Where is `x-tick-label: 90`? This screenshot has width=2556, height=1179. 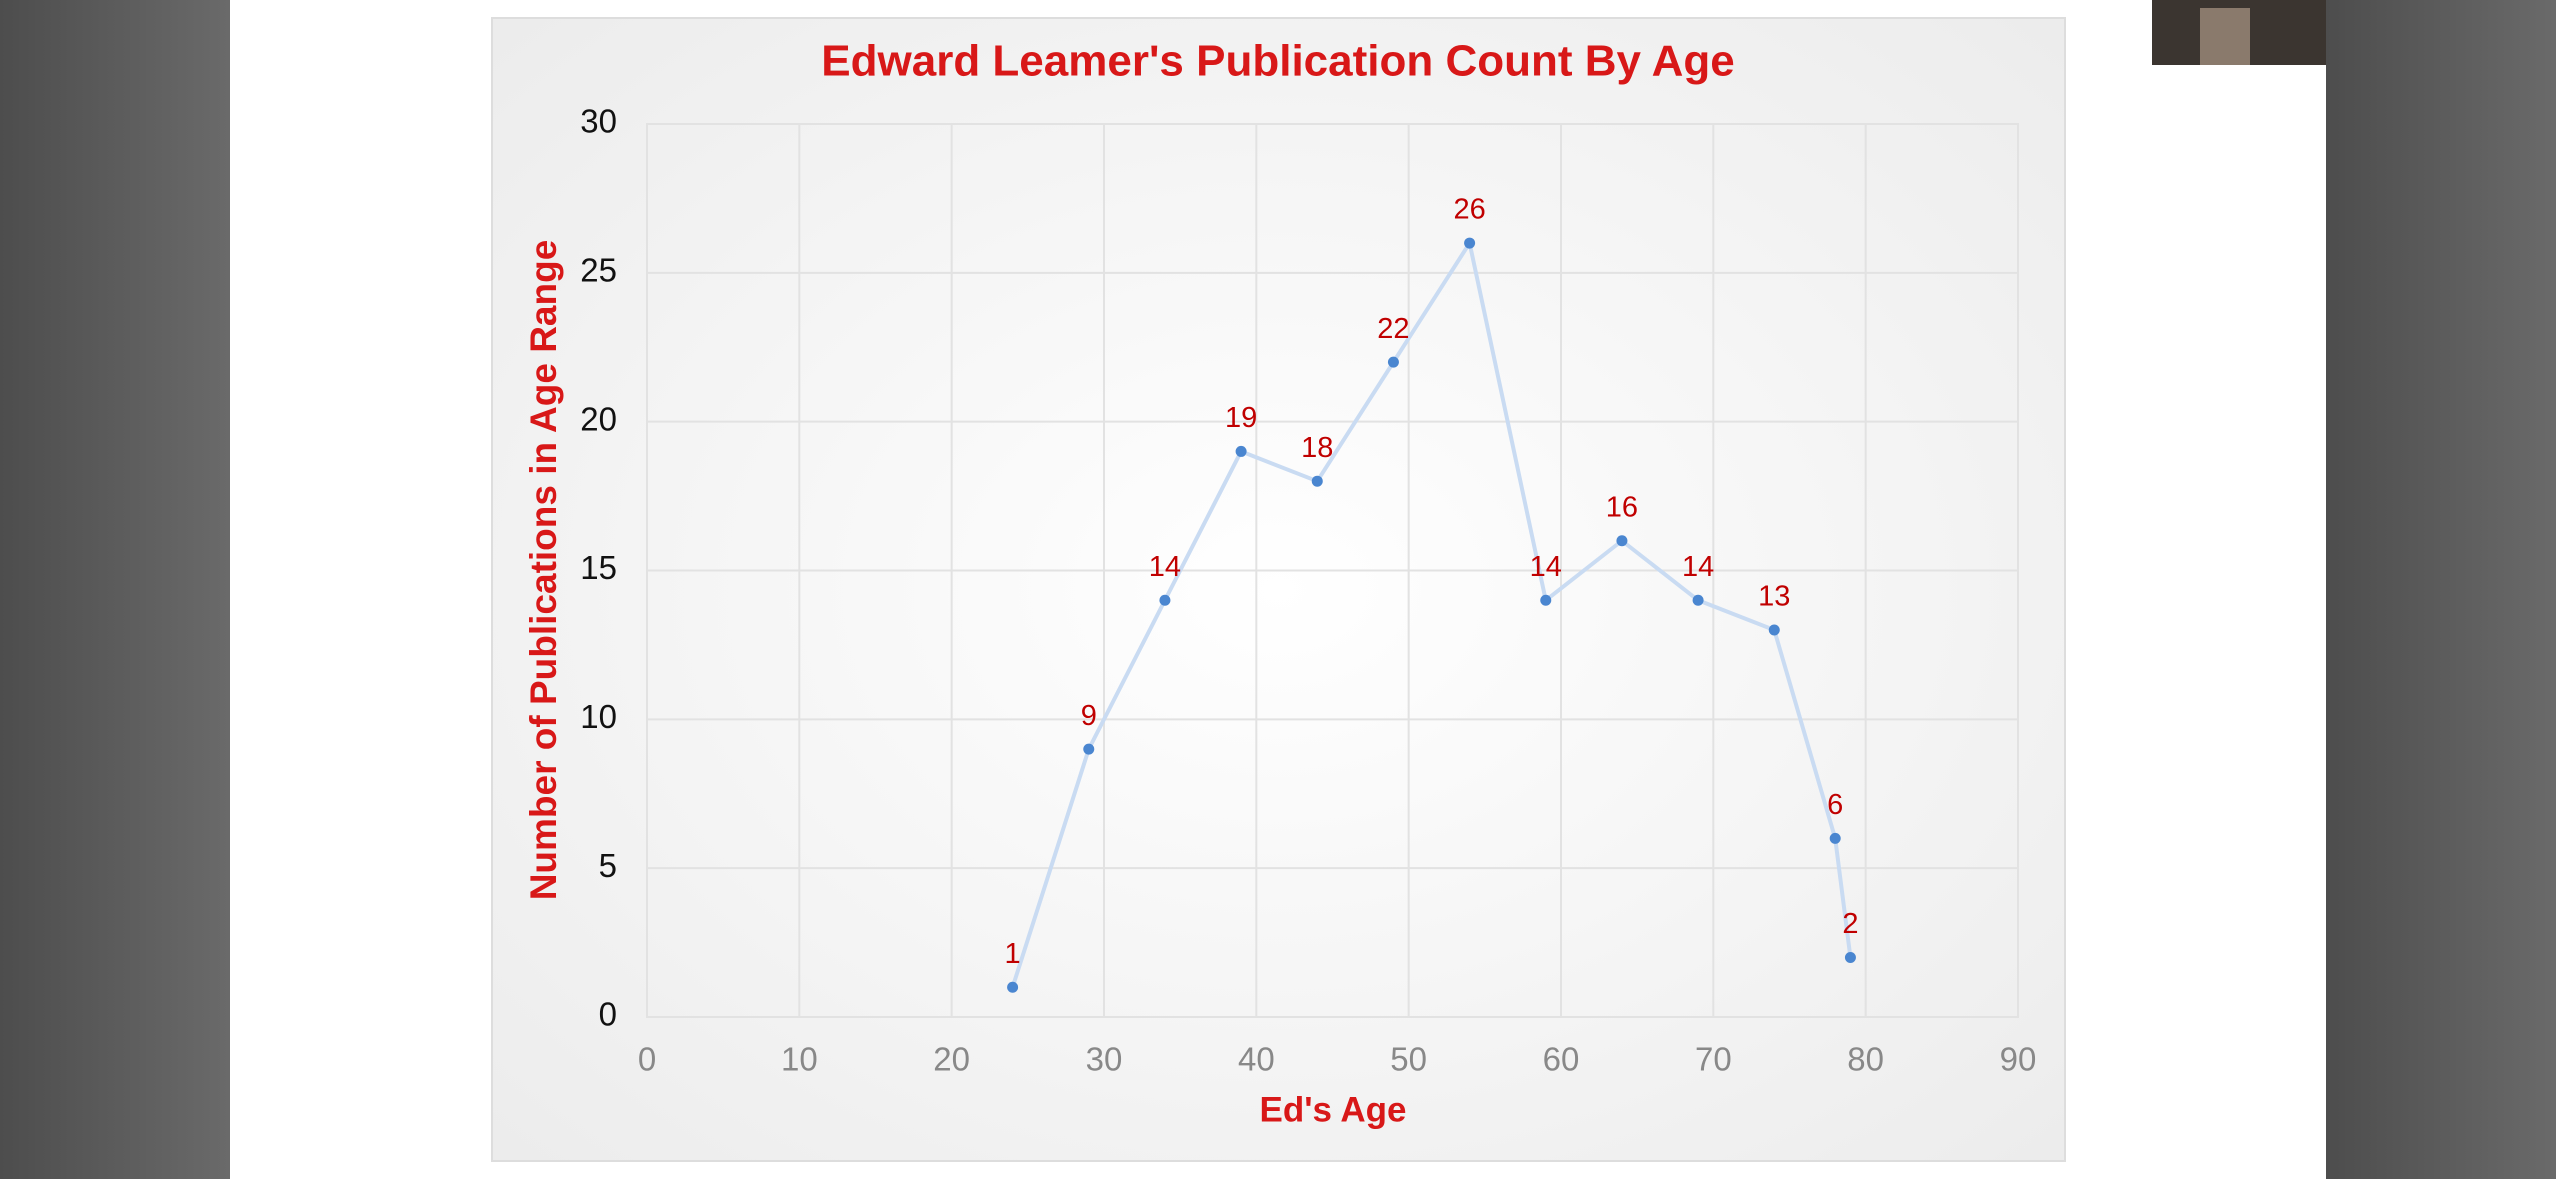 x-tick-label: 90 is located at coordinates (2018, 1059).